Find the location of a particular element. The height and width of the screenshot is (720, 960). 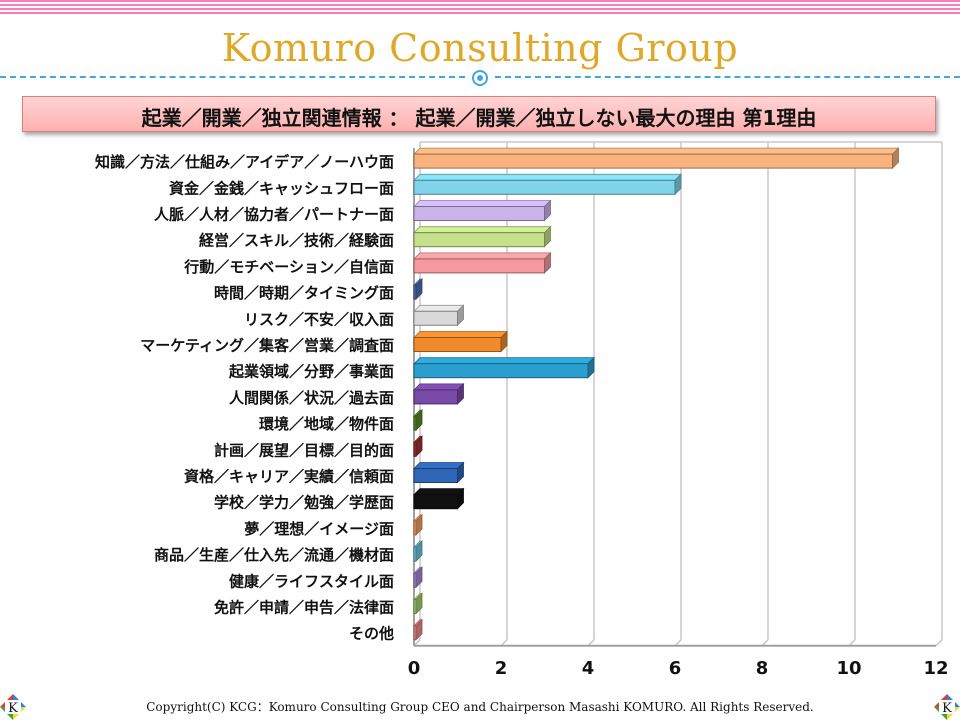

x-tick-label: 0 is located at coordinates (414, 668).